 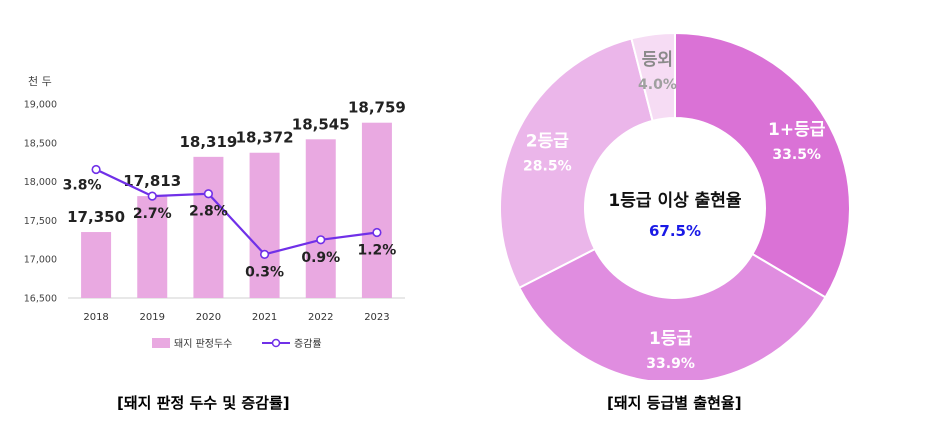 I want to click on y-tick-label: 19,000, so click(x=40, y=105).